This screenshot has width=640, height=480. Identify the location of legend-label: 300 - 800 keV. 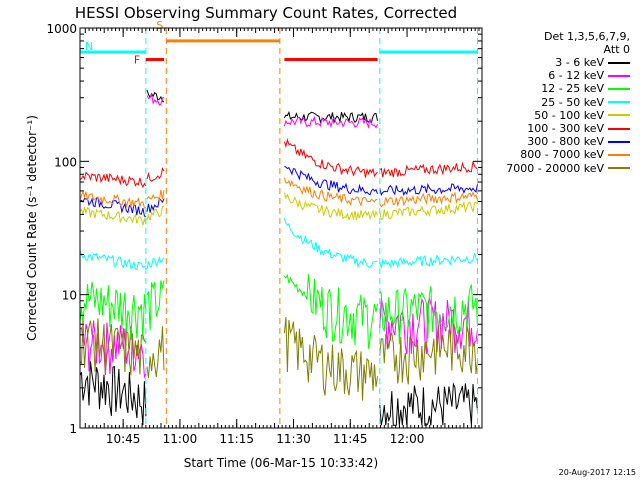
(565, 142).